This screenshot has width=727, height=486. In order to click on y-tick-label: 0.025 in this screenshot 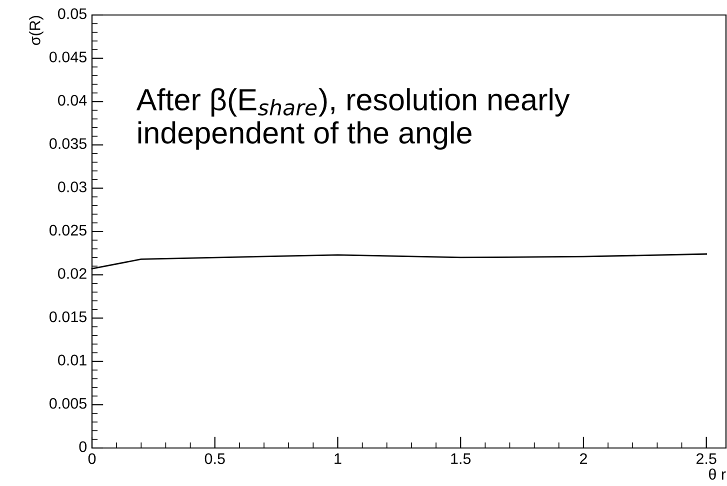, I will do `click(68, 230)`.